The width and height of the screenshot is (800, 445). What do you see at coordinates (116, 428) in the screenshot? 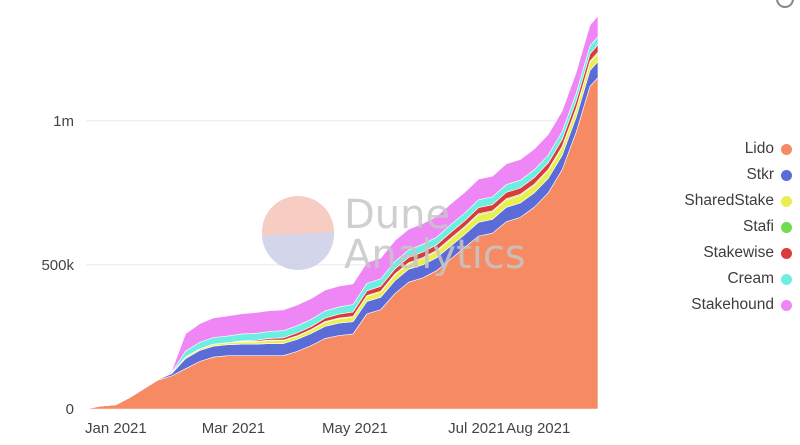
I see `x-tick-label: Jan 2021` at bounding box center [116, 428].